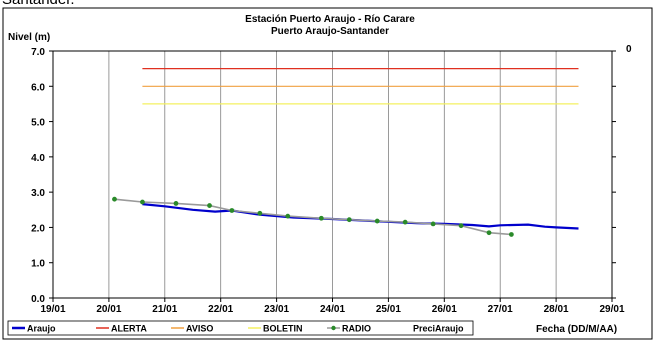 This screenshot has width=657, height=341. Describe the element at coordinates (332, 309) in the screenshot. I see `x-tick-label: 24/01` at that location.